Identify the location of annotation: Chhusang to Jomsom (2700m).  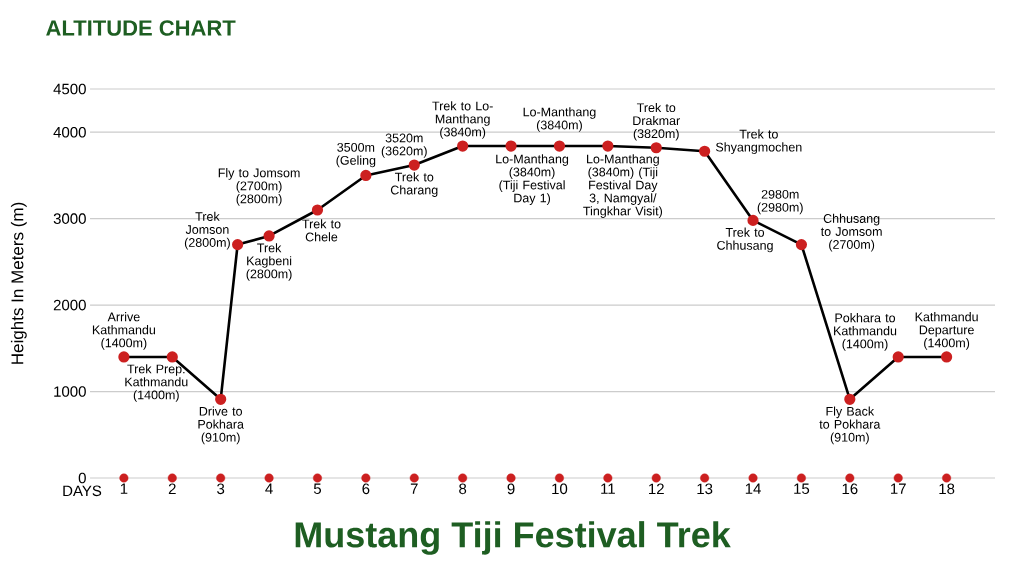
(851, 232).